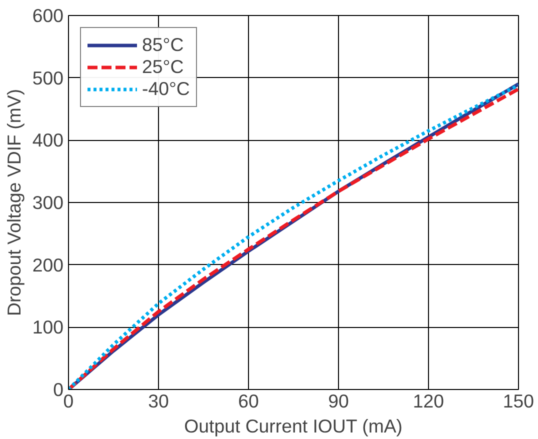  Describe the element at coordinates (166, 89) in the screenshot. I see `legend-label: -40°C` at that location.